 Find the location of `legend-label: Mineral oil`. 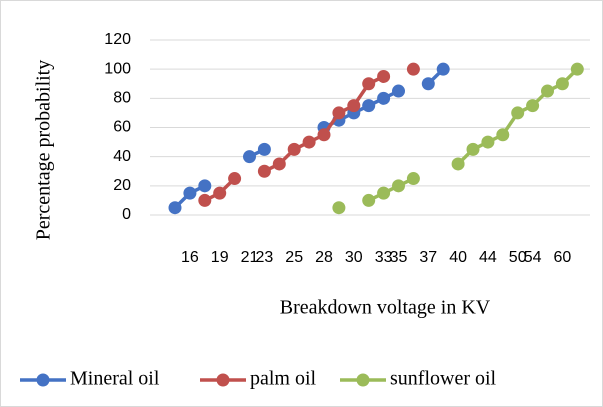

legend-label: Mineral oil is located at coordinates (115, 379).